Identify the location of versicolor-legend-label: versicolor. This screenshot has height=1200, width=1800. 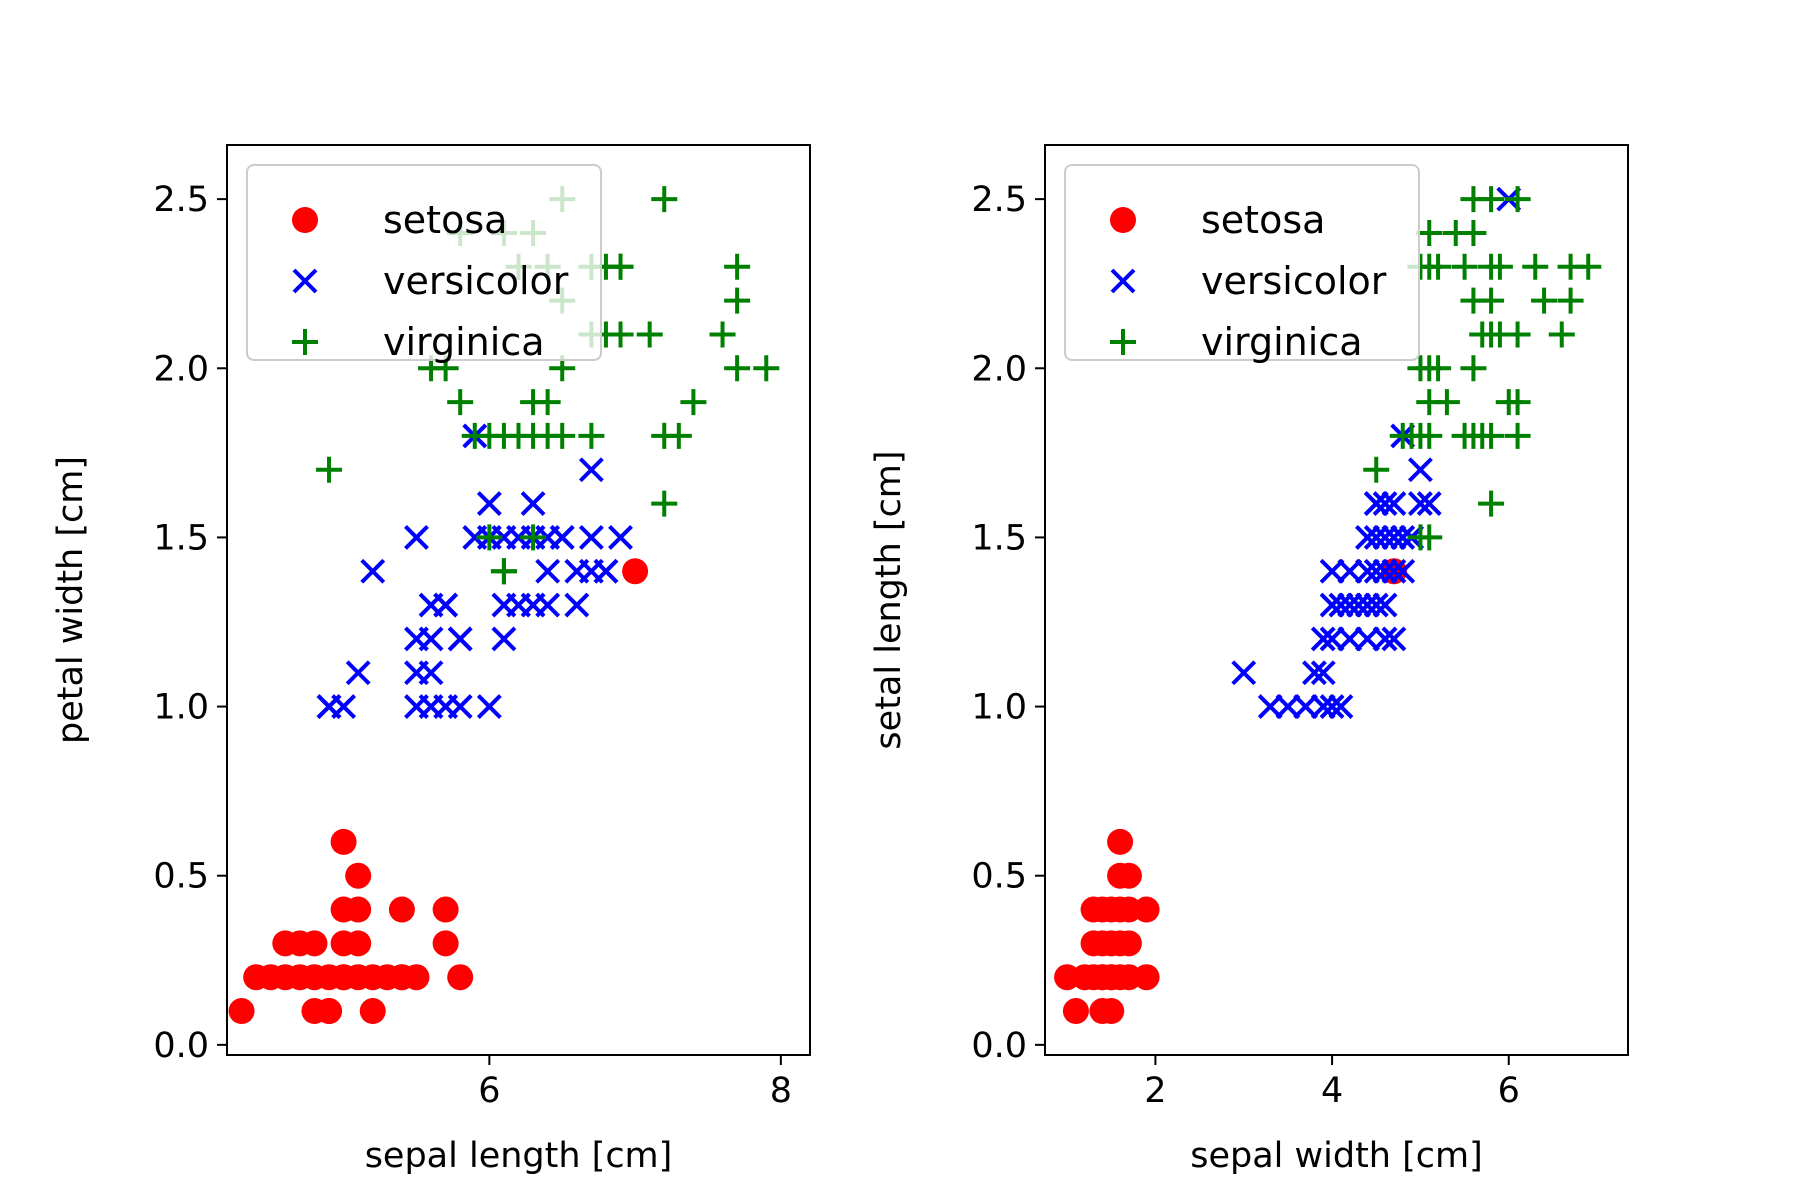
(1294, 281).